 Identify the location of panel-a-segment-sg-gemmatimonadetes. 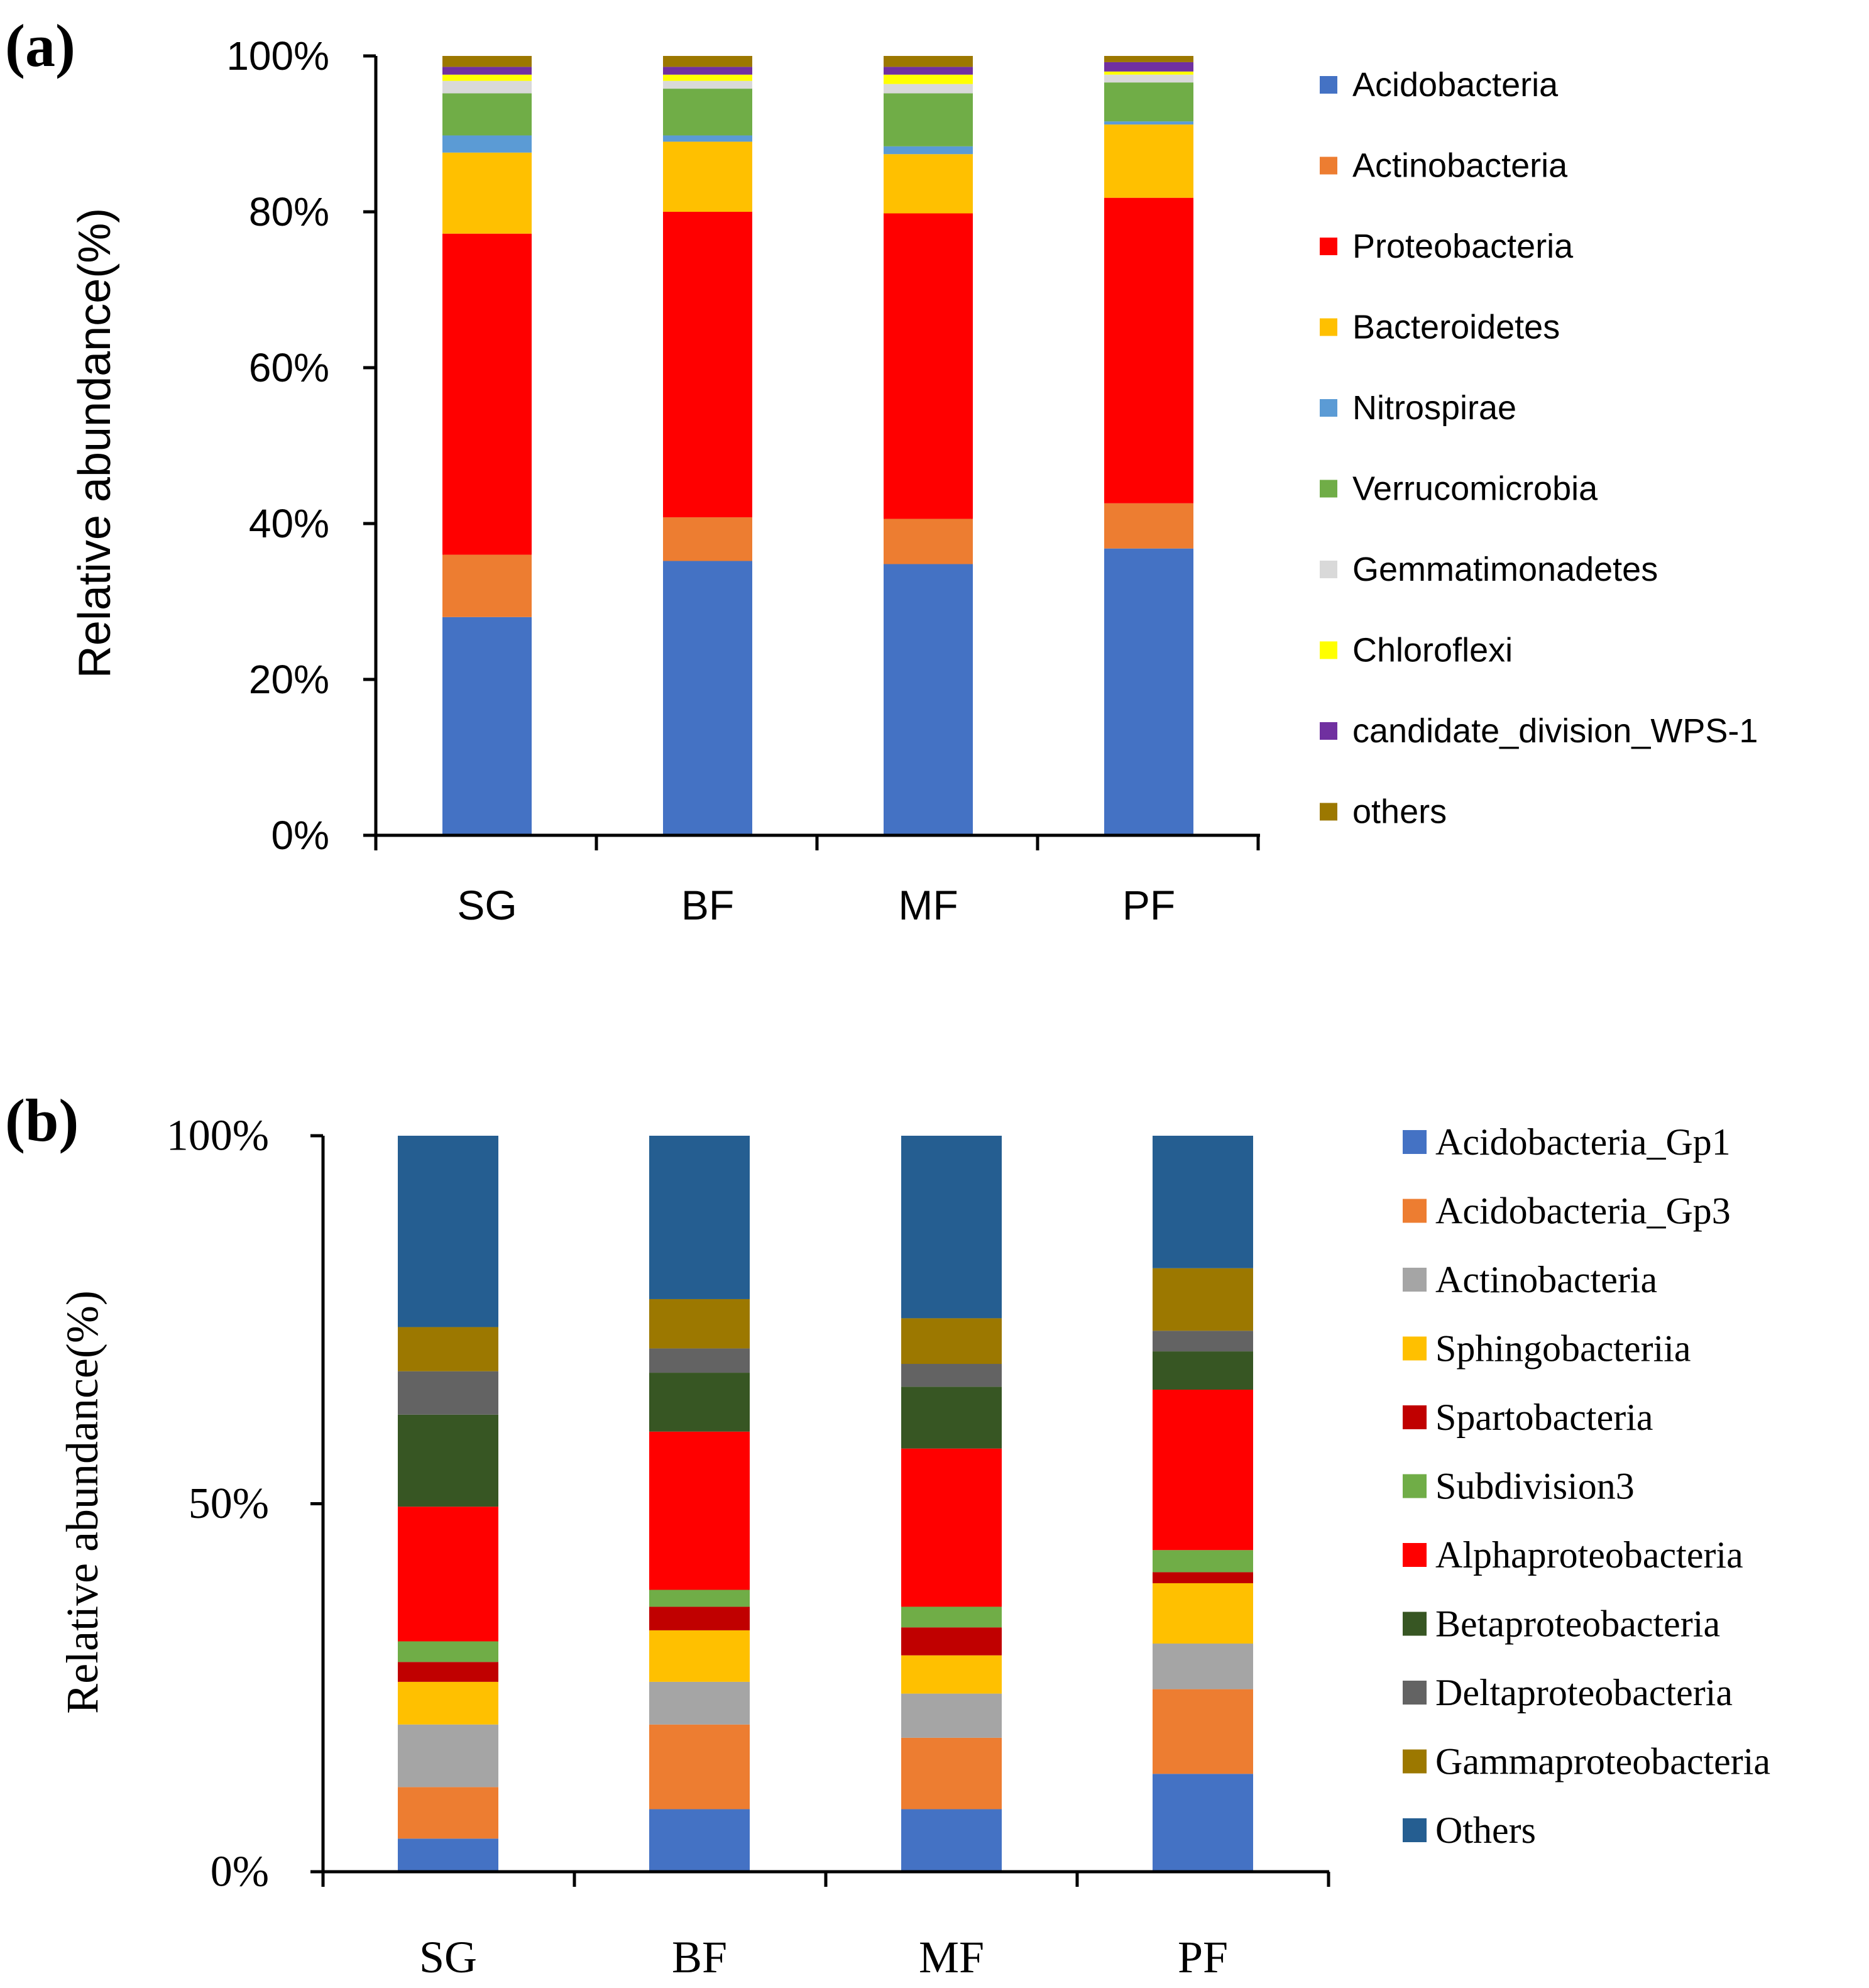
(487, 87).